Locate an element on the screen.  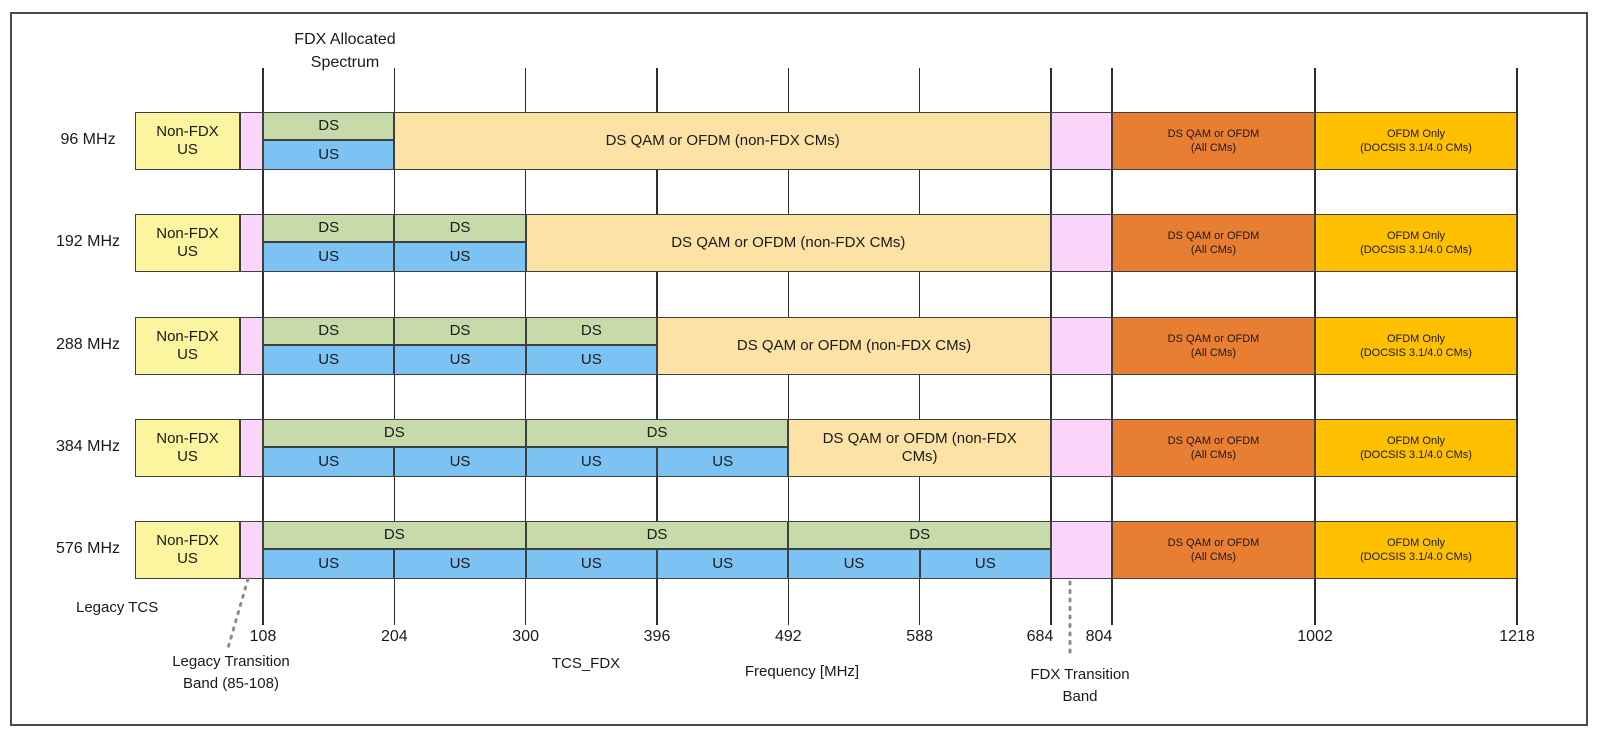
tick-label-804: 804 is located at coordinates (1099, 636).